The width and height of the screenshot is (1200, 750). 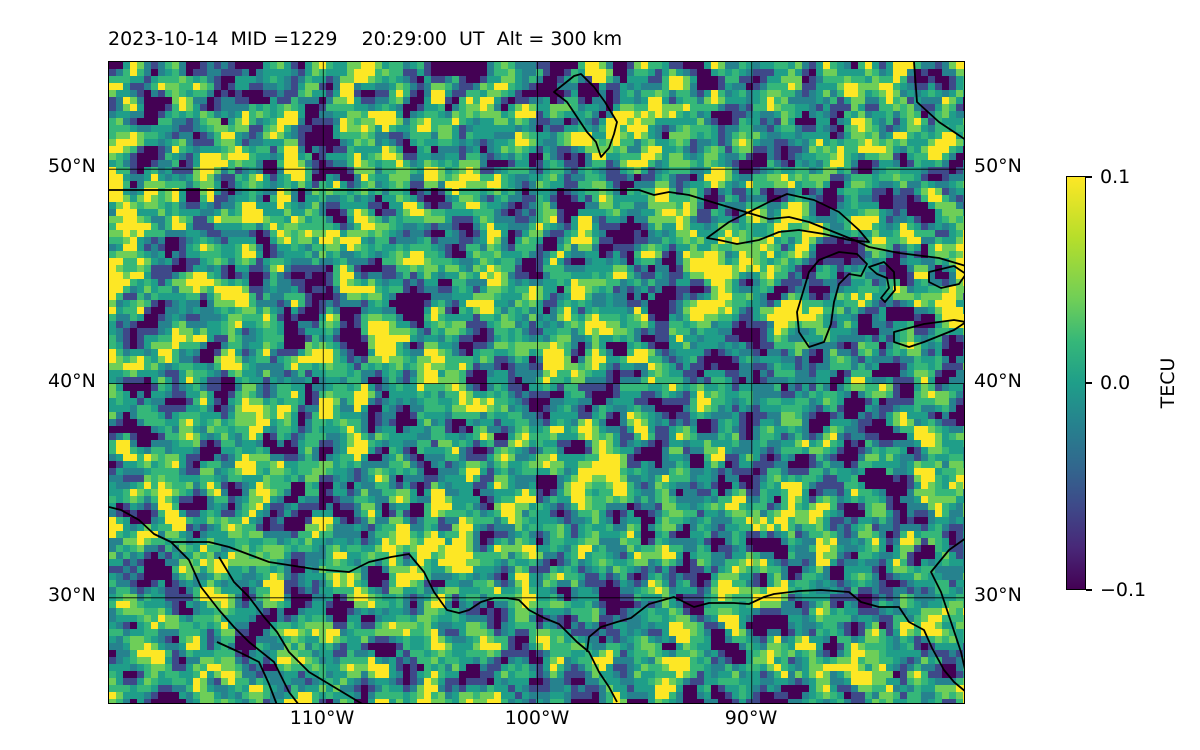 I want to click on lon-label-90w: 90°W, so click(x=751, y=718).